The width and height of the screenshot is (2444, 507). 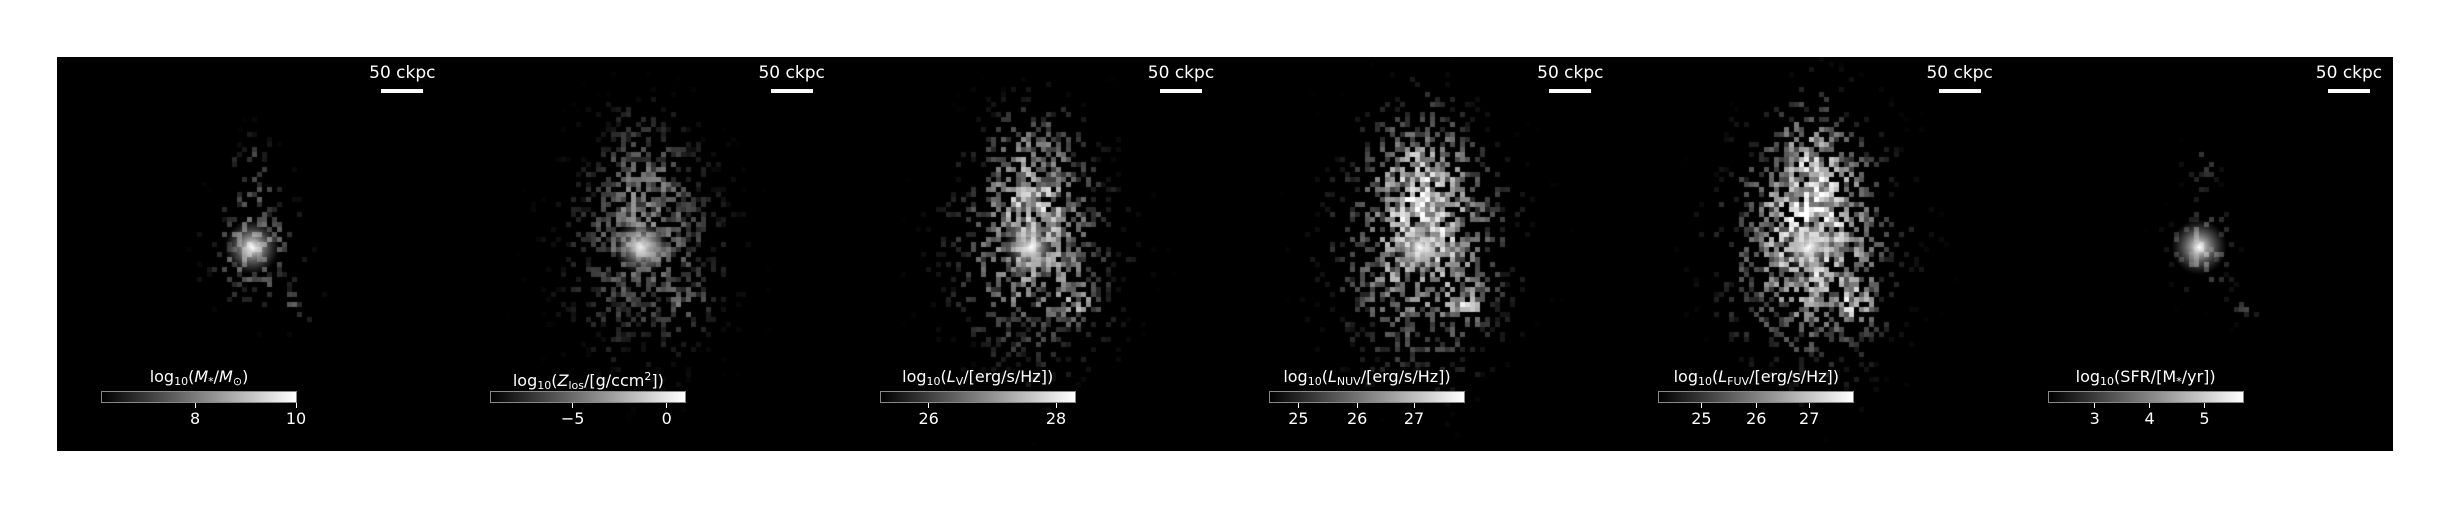 I want to click on map-panel: 50 ckpc log10(SFR/[M*/yr]) 3 4 5, so click(x=2198, y=254).